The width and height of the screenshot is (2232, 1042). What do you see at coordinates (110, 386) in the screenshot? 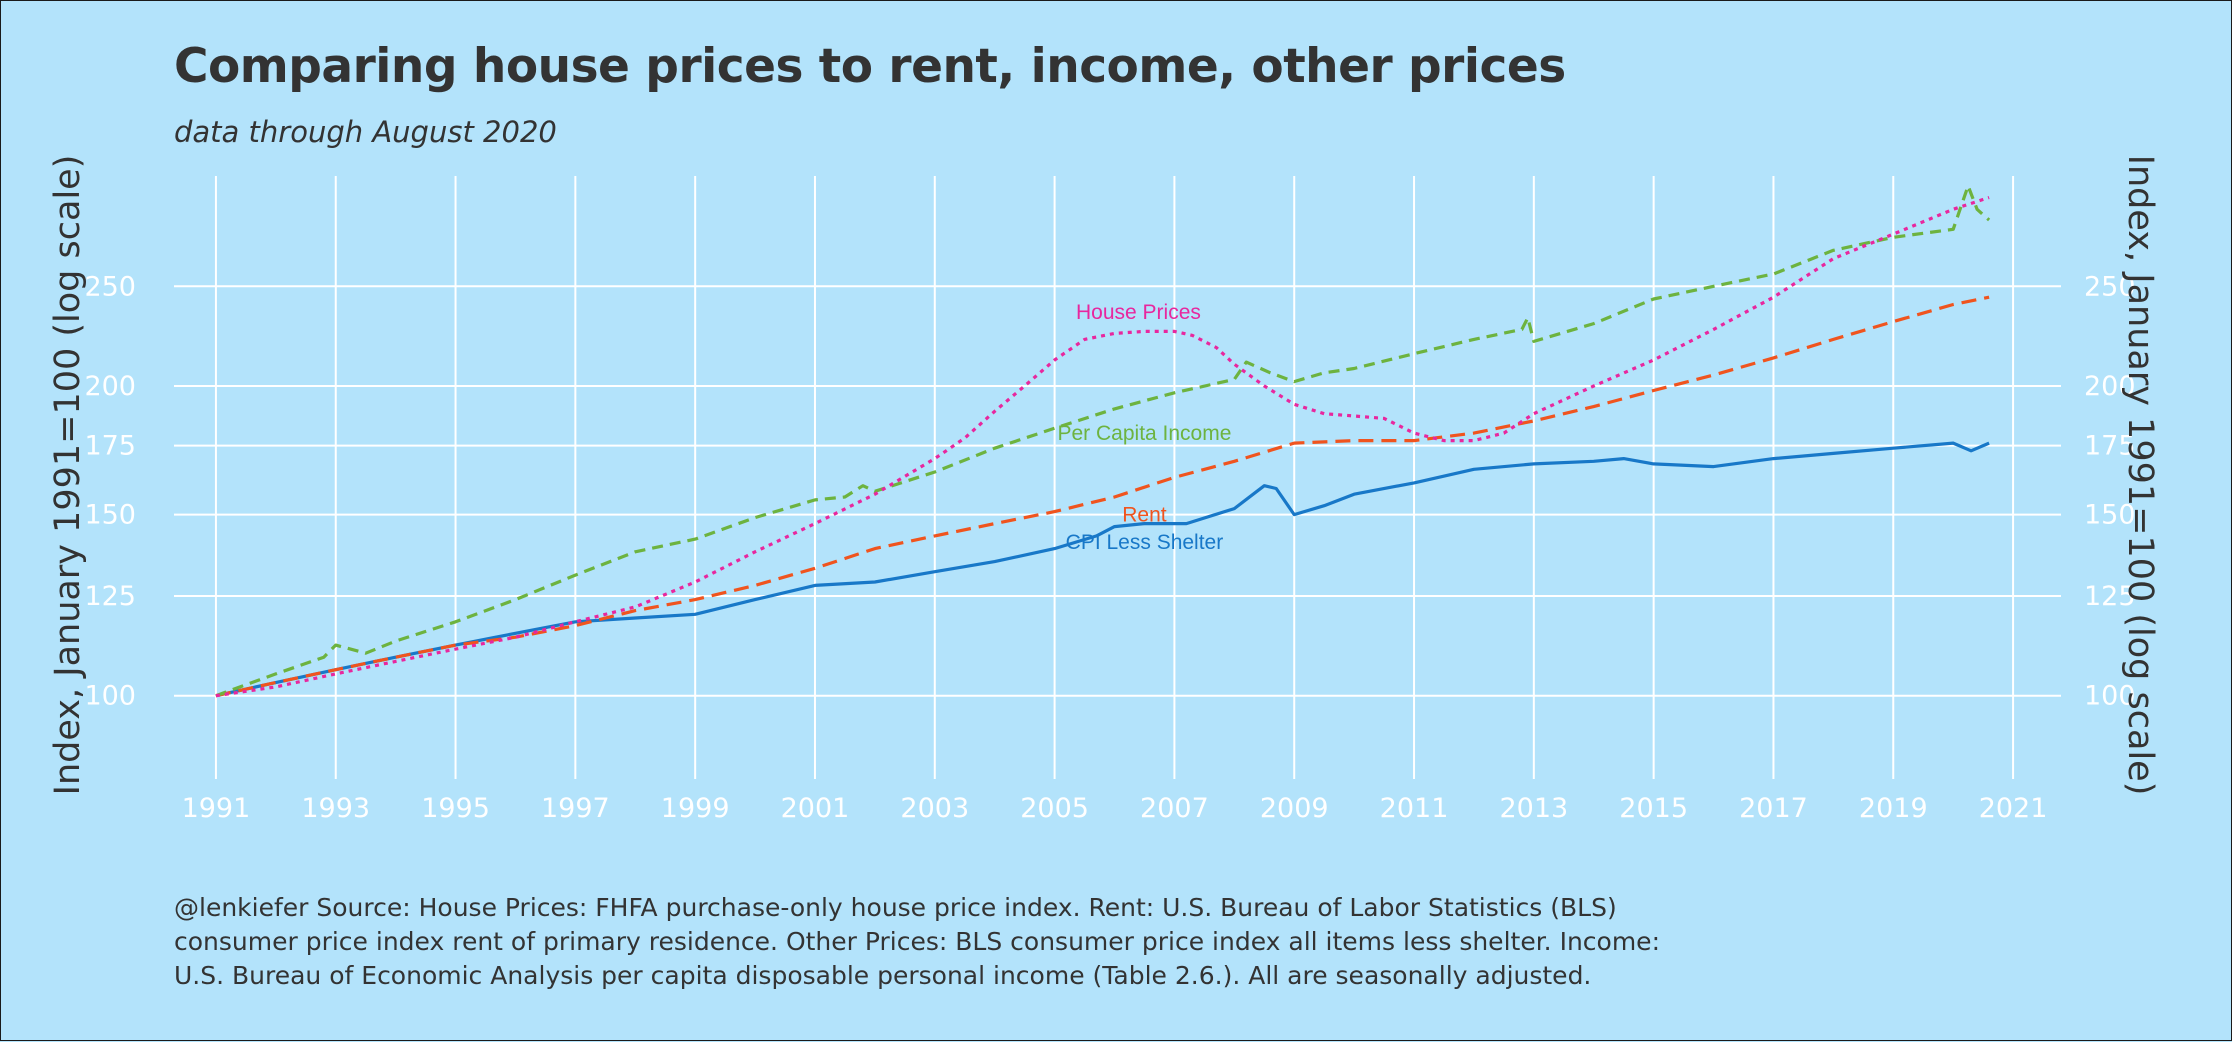
I see `y-tick-label-left: 200` at bounding box center [110, 386].